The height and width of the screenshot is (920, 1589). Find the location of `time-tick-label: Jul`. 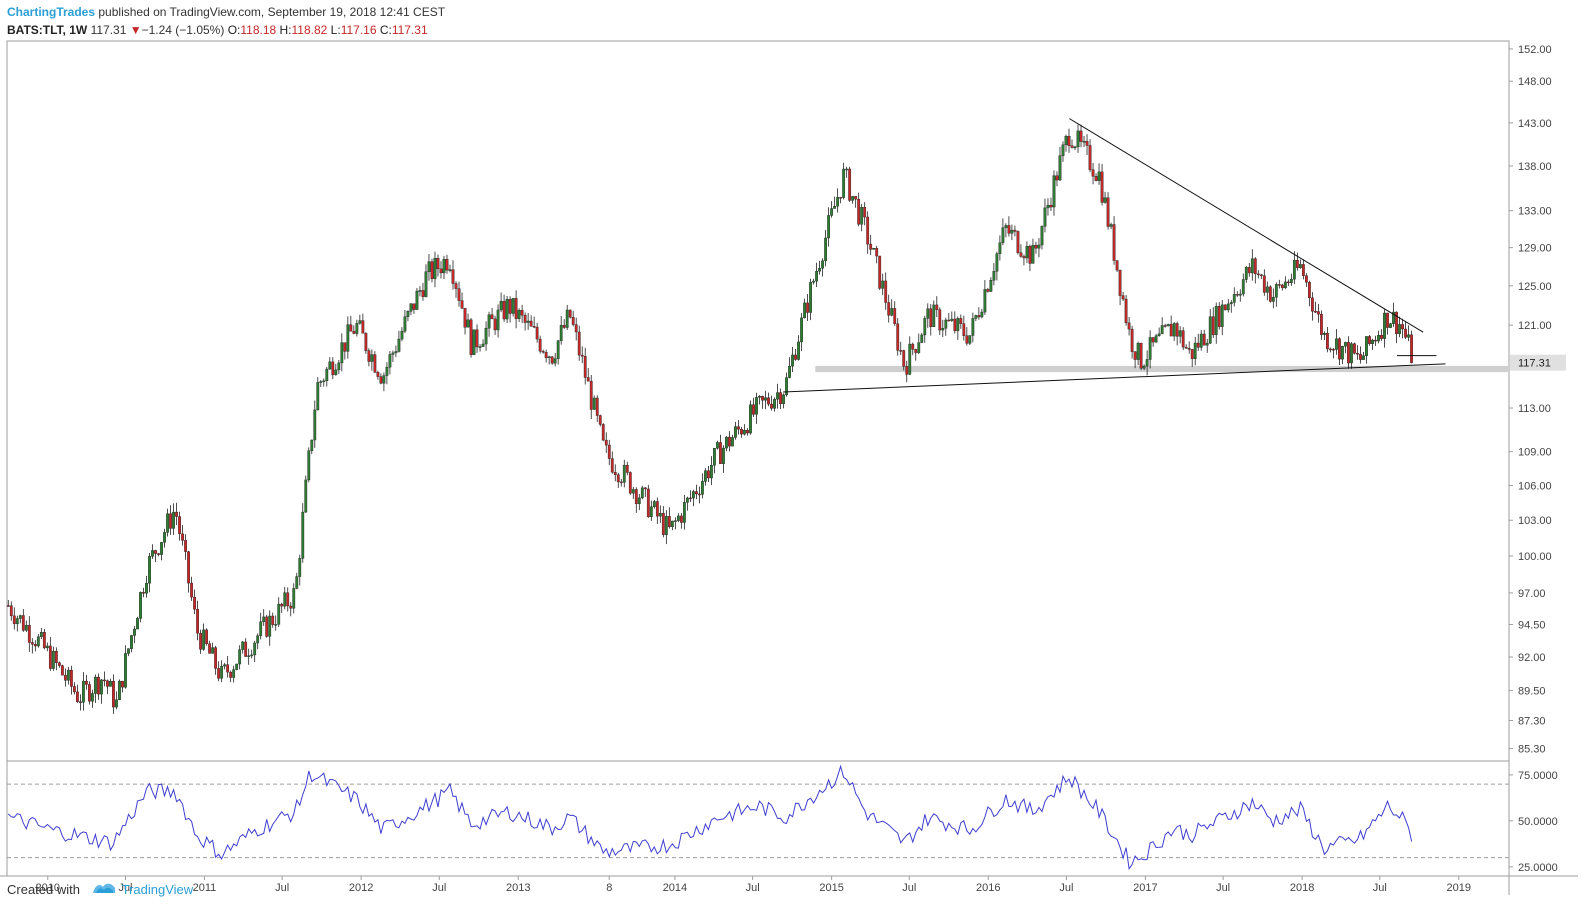

time-tick-label: Jul is located at coordinates (909, 888).